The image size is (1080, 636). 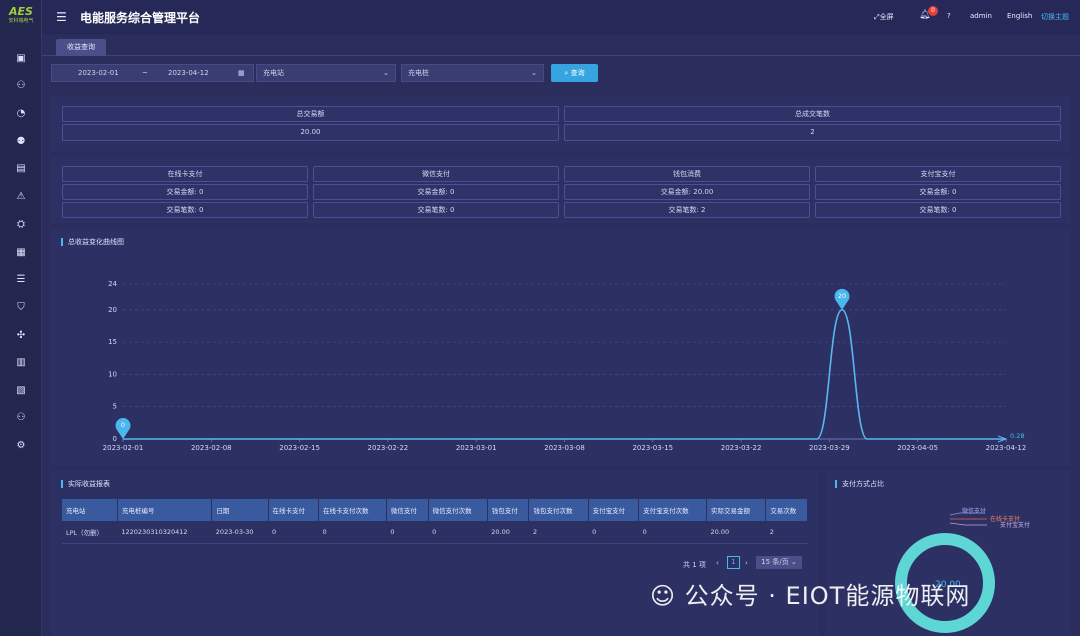 I want to click on page-size-select: 15 条/页 ⌄, so click(x=779, y=562).